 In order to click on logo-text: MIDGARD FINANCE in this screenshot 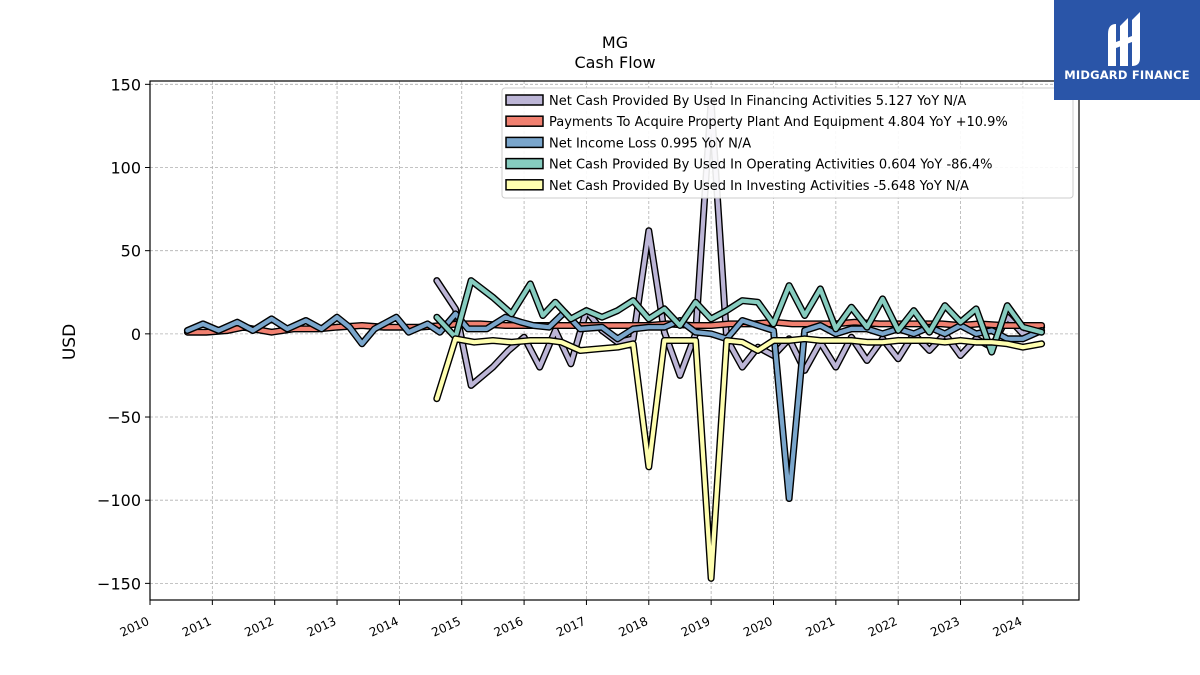, I will do `click(1127, 75)`.